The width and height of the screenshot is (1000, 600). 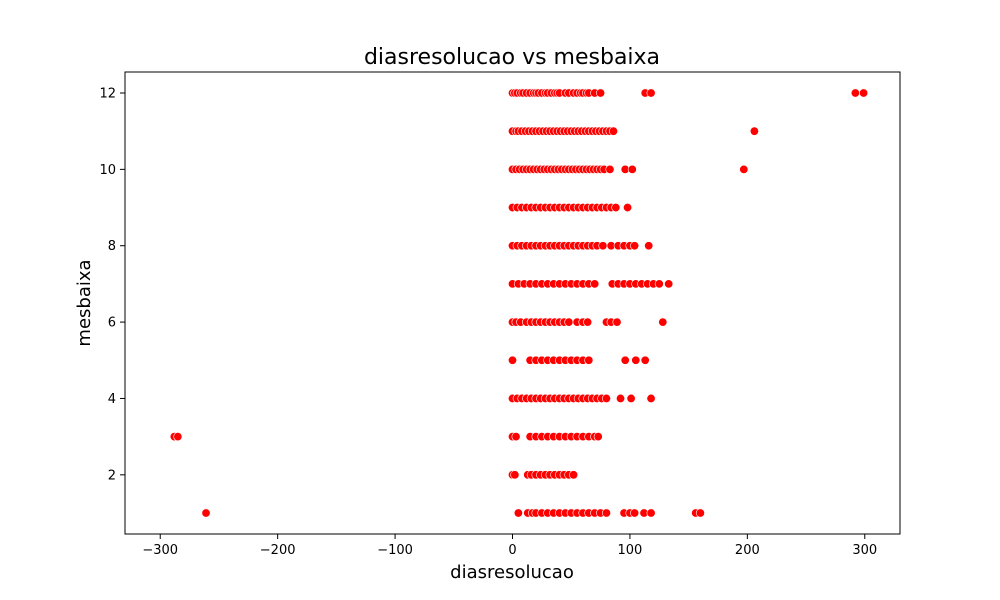 What do you see at coordinates (512, 572) in the screenshot?
I see `x-axis-label: diasresolucao` at bounding box center [512, 572].